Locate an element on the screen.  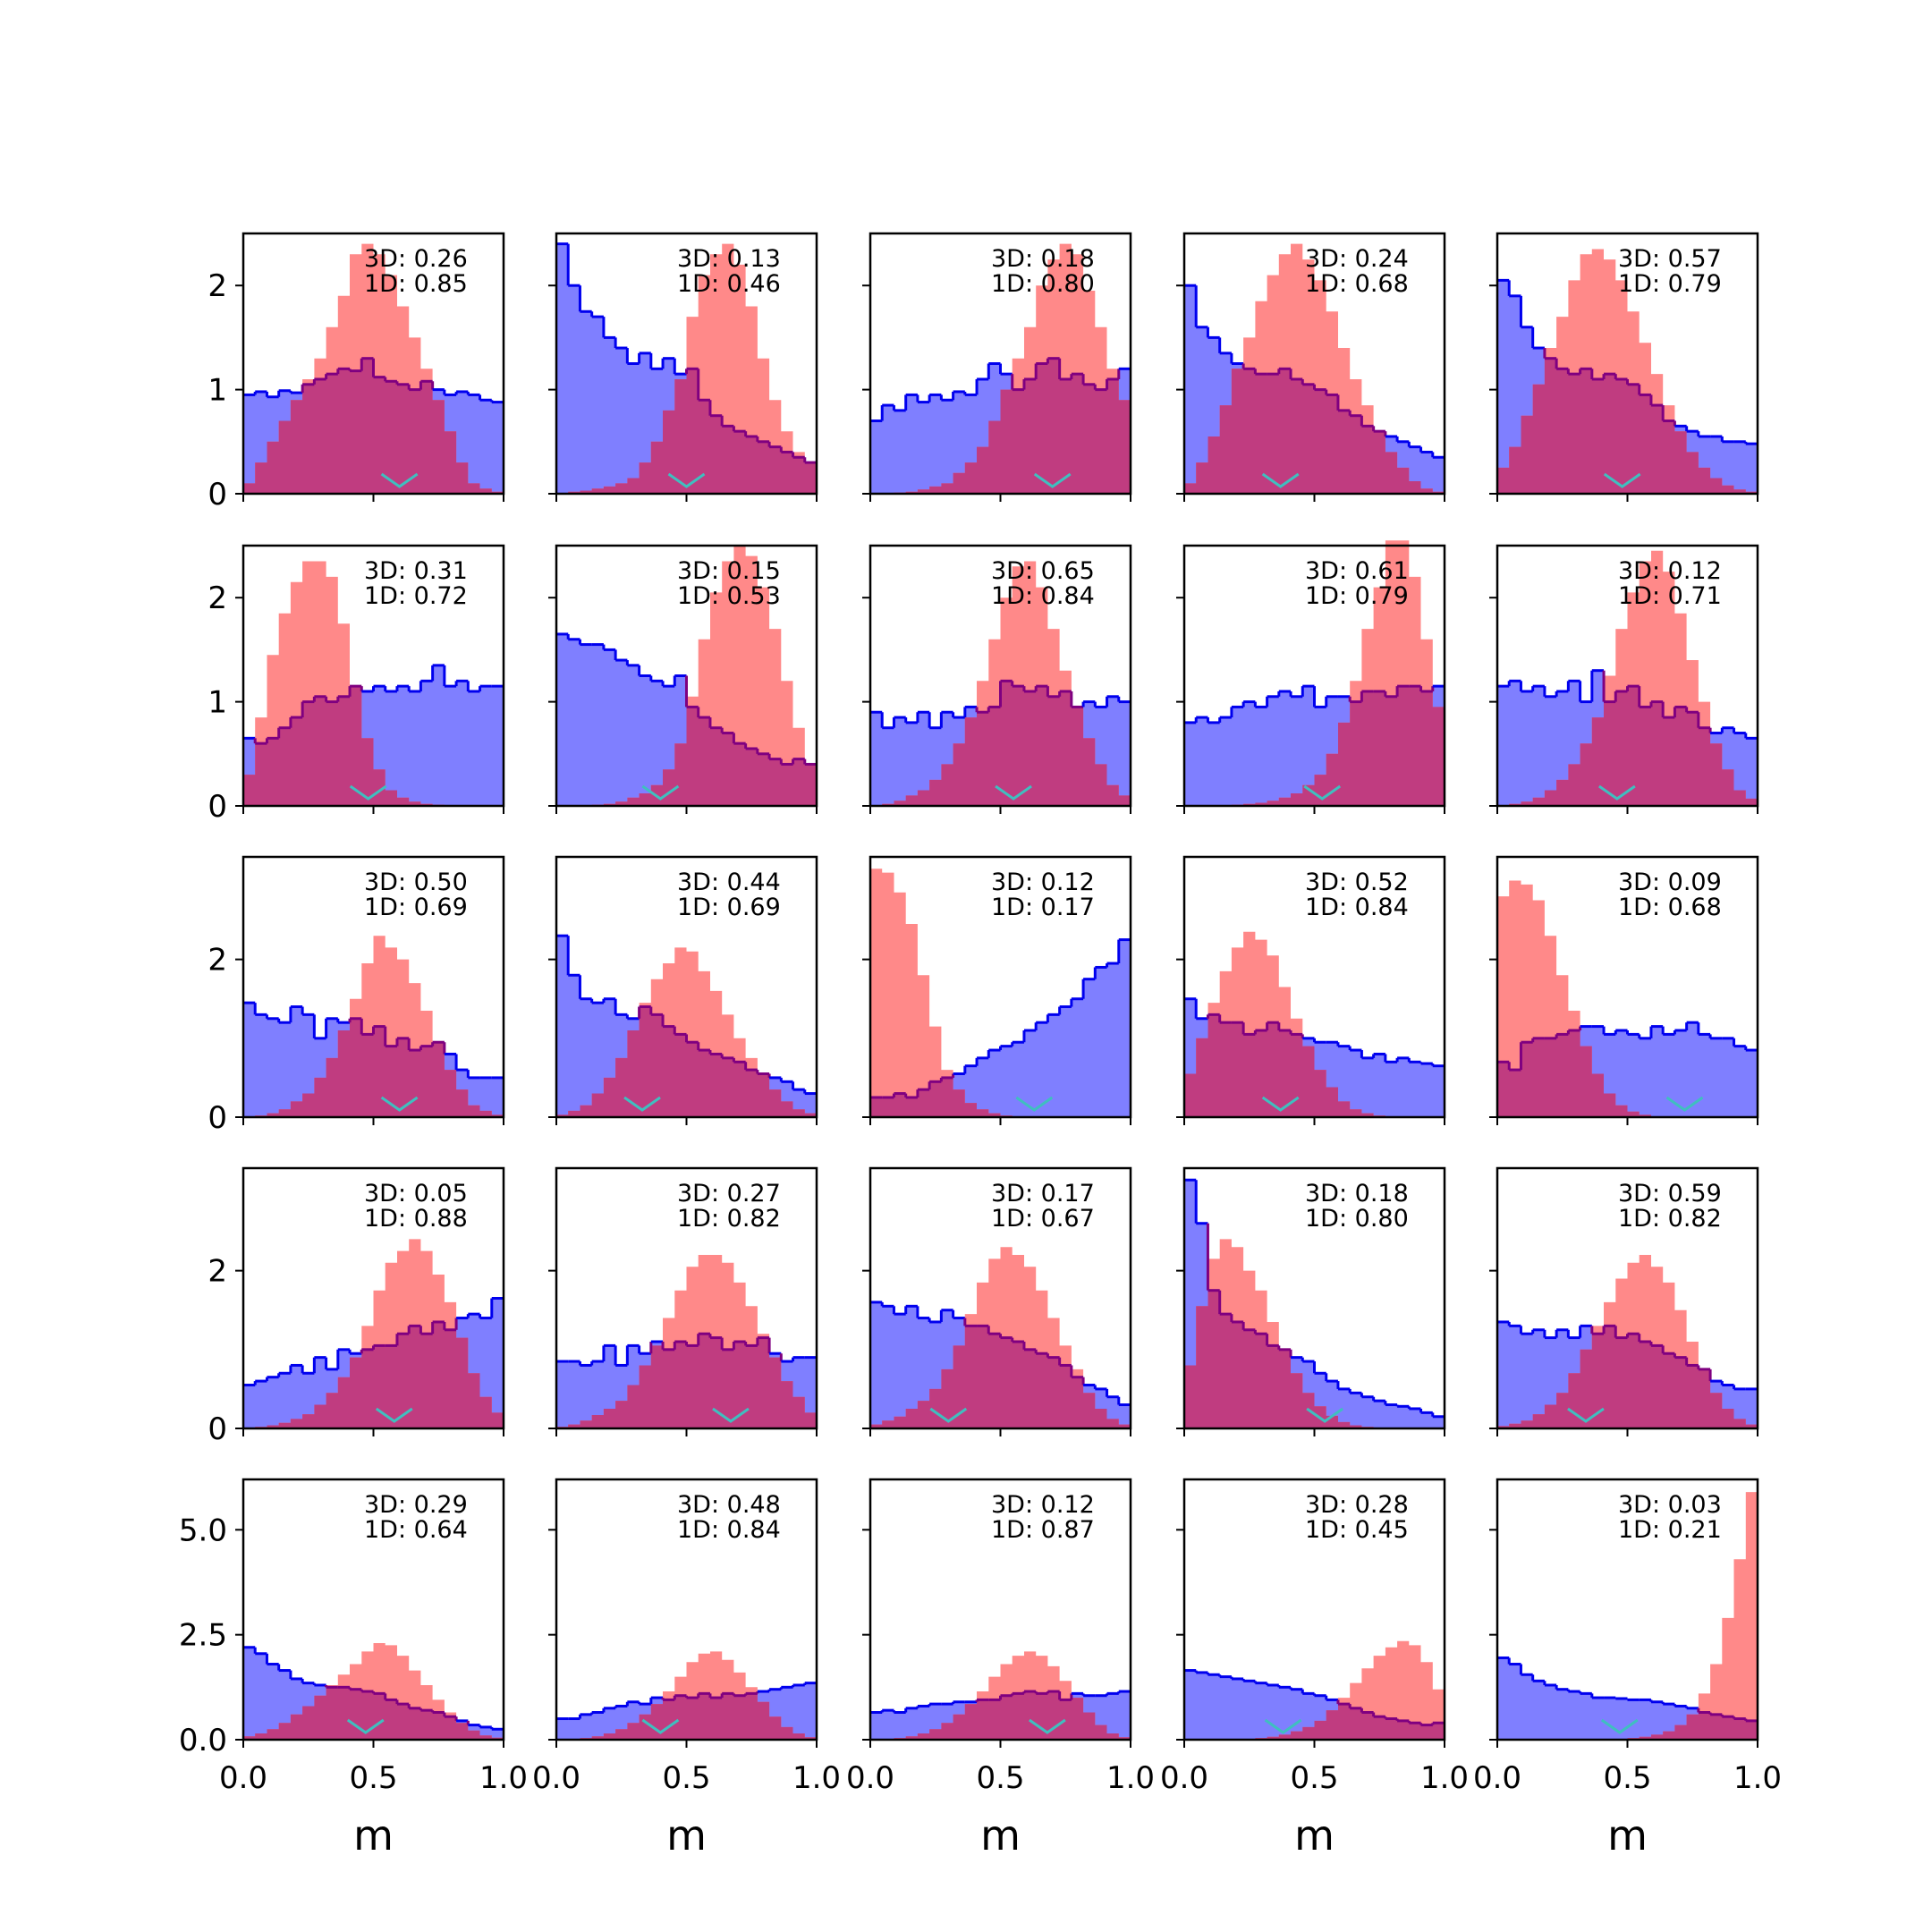
chart-18-marker-chevron is located at coordinates (948, 1415).